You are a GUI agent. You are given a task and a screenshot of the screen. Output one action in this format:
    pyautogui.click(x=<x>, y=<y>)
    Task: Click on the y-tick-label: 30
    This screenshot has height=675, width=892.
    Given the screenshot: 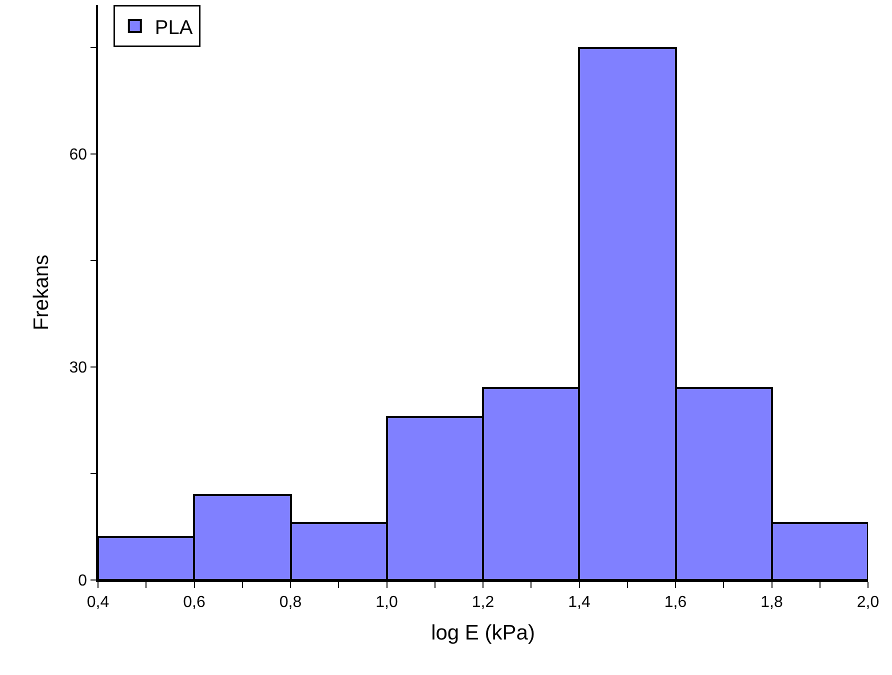 What is the action you would take?
    pyautogui.click(x=78, y=368)
    